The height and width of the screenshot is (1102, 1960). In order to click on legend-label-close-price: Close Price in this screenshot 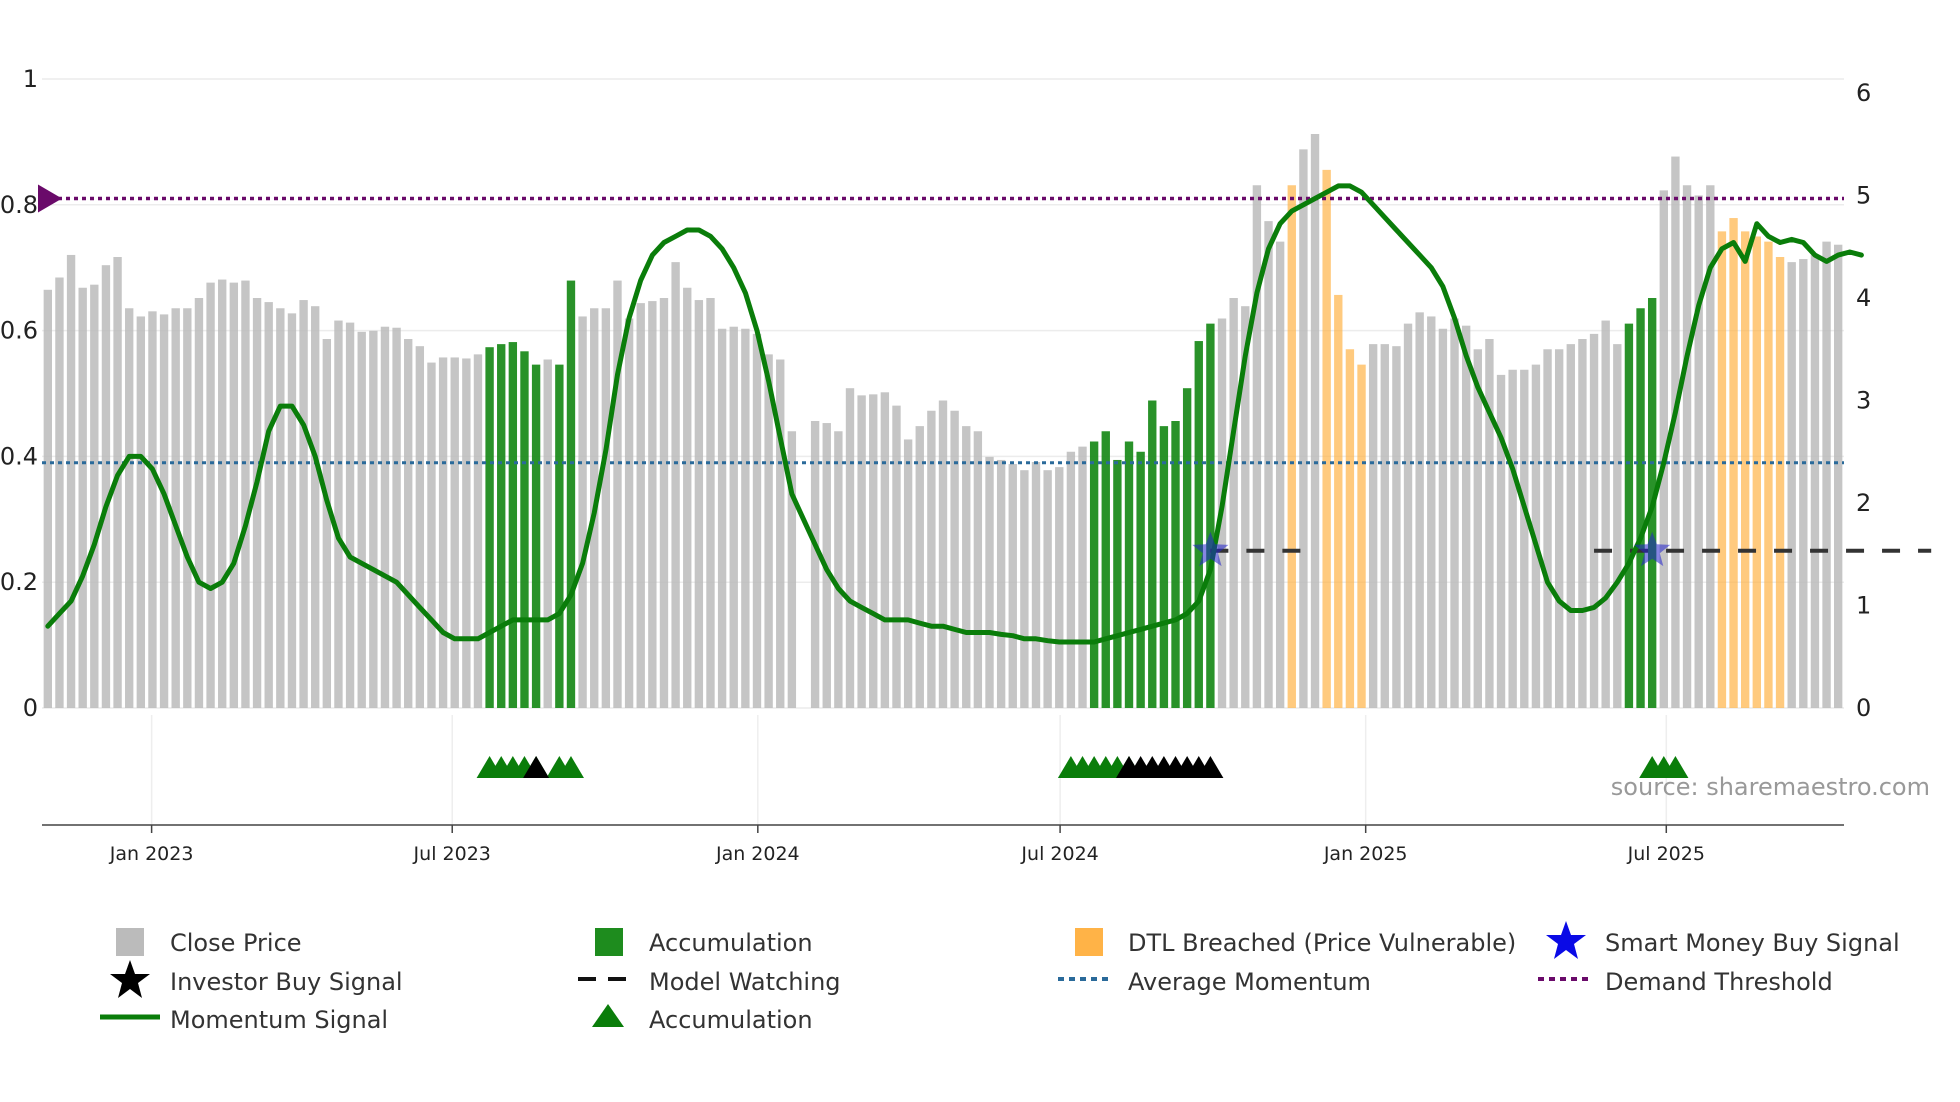, I will do `click(236, 943)`.